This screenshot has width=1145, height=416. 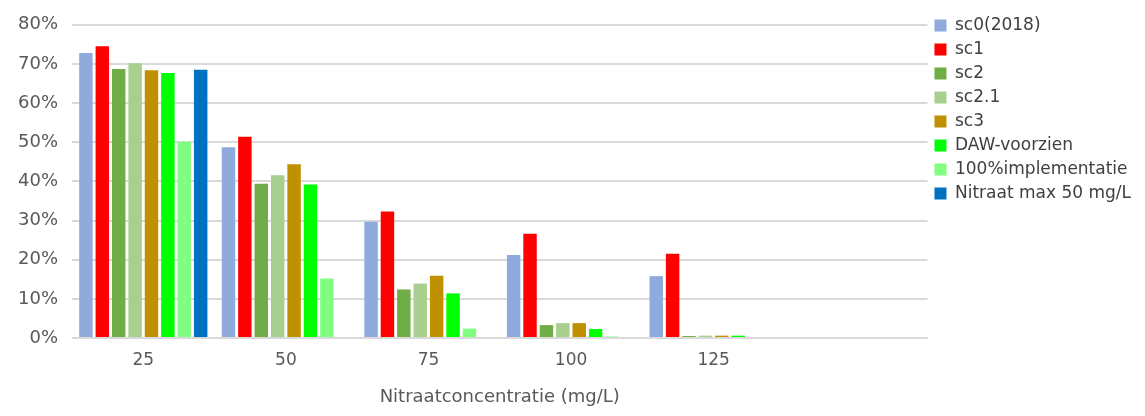 I want to click on y-tick-label: 50%, so click(x=38, y=140).